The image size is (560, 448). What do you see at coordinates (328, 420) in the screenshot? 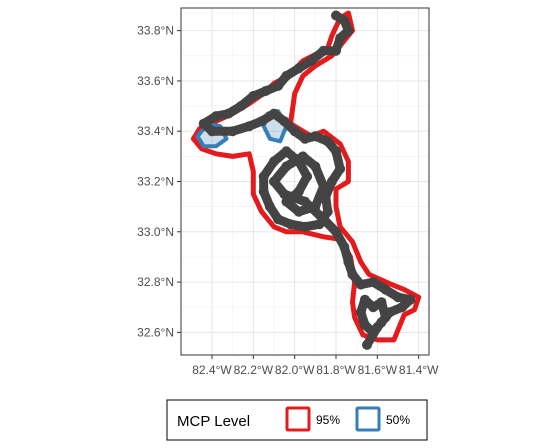
I see `legend-label-95: 95%` at bounding box center [328, 420].